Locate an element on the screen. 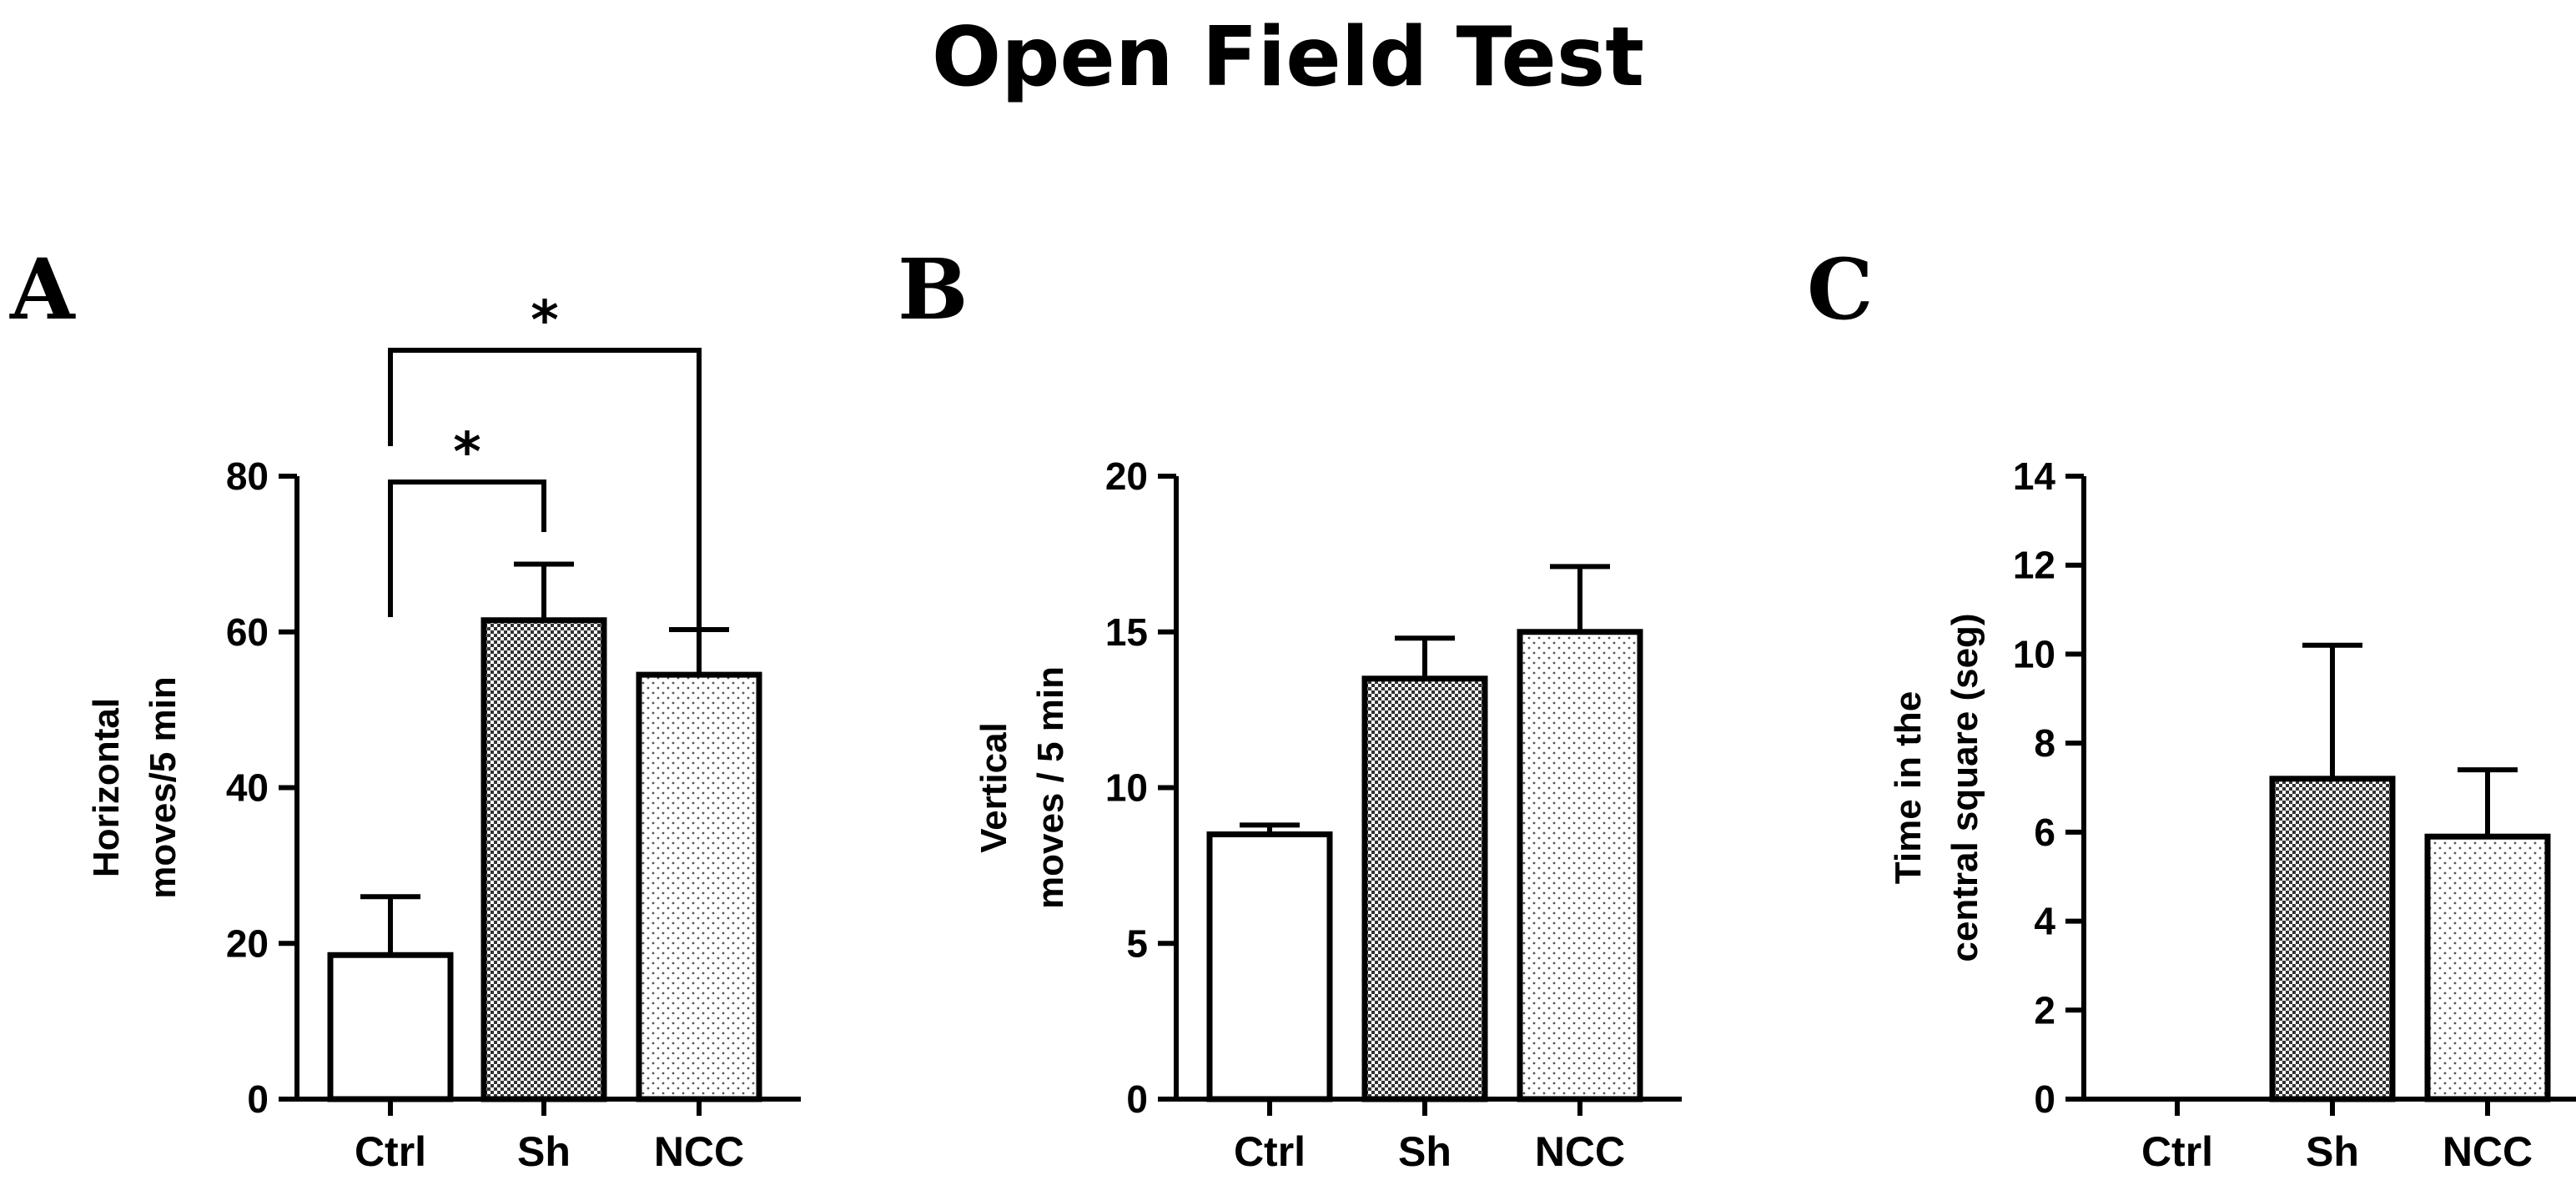  y-tick-label: 2 is located at coordinates (2044, 1010).